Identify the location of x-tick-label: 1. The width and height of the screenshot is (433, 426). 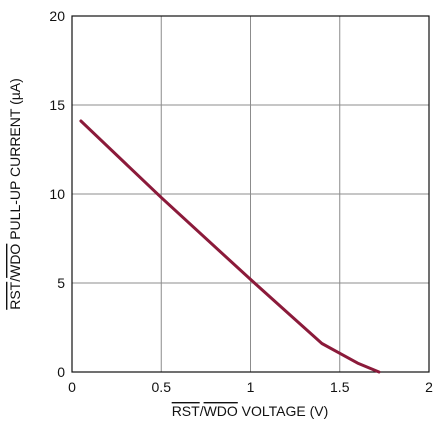
(251, 387).